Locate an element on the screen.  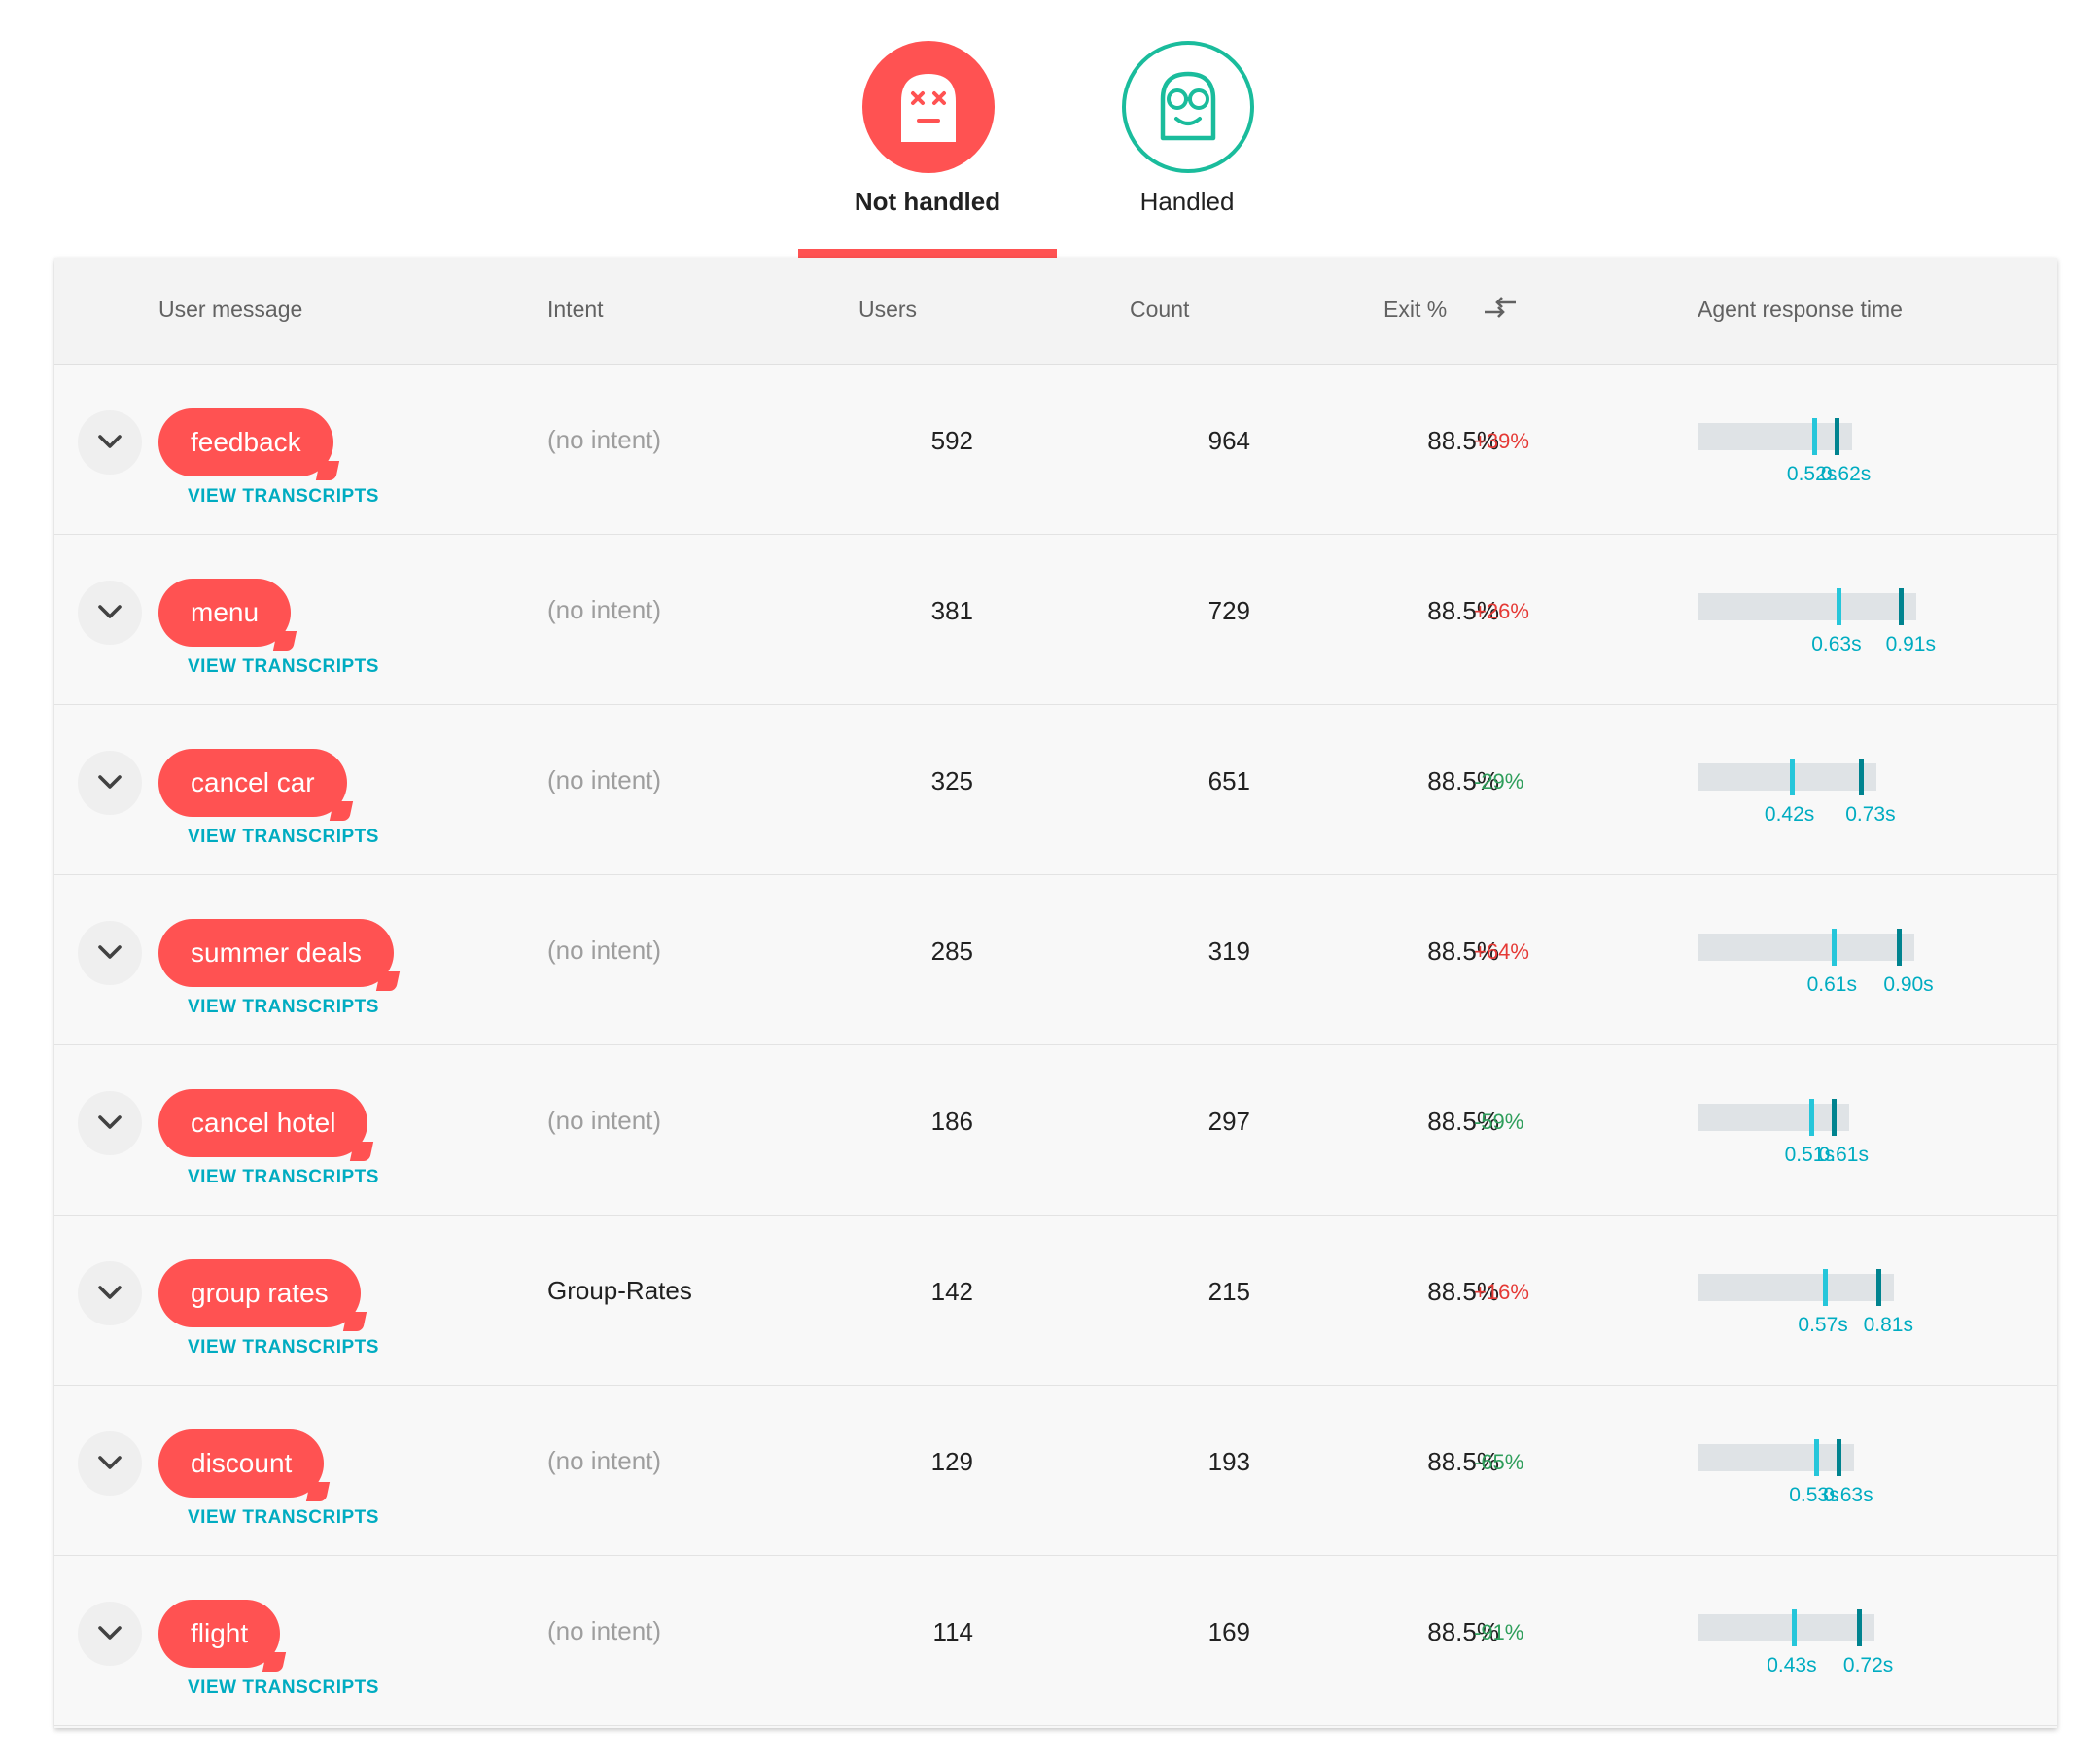
count-cell: 651 is located at coordinates (1229, 780).